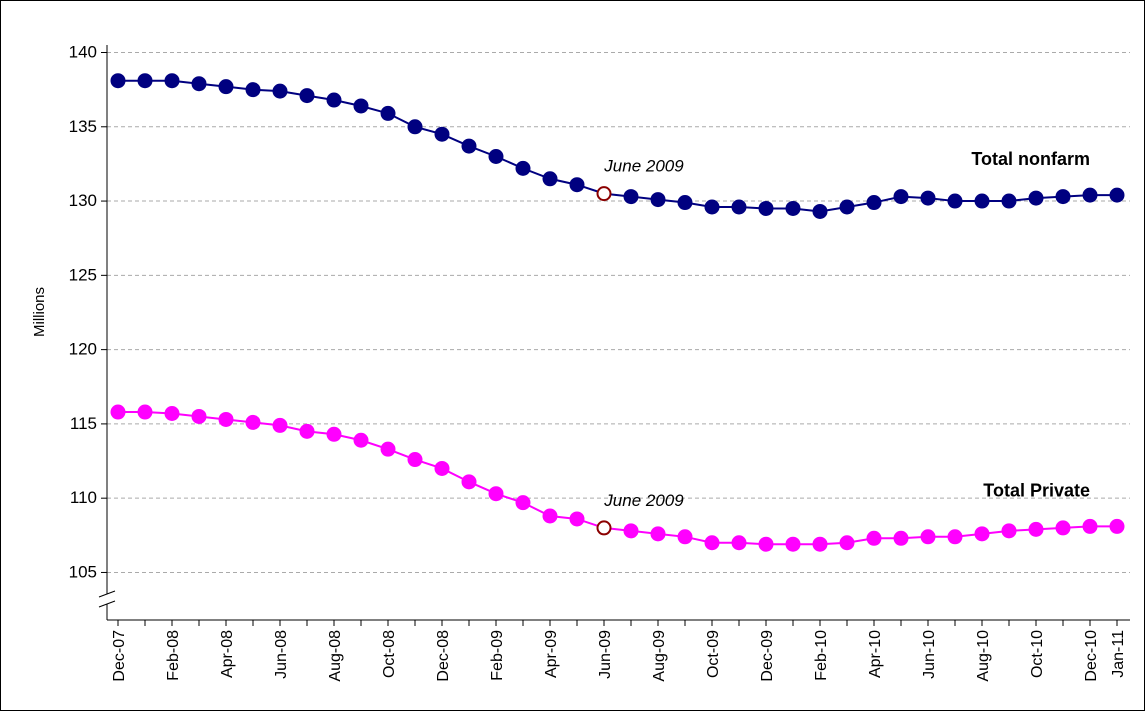  I want to click on y-tick-label: 115, so click(83, 423).